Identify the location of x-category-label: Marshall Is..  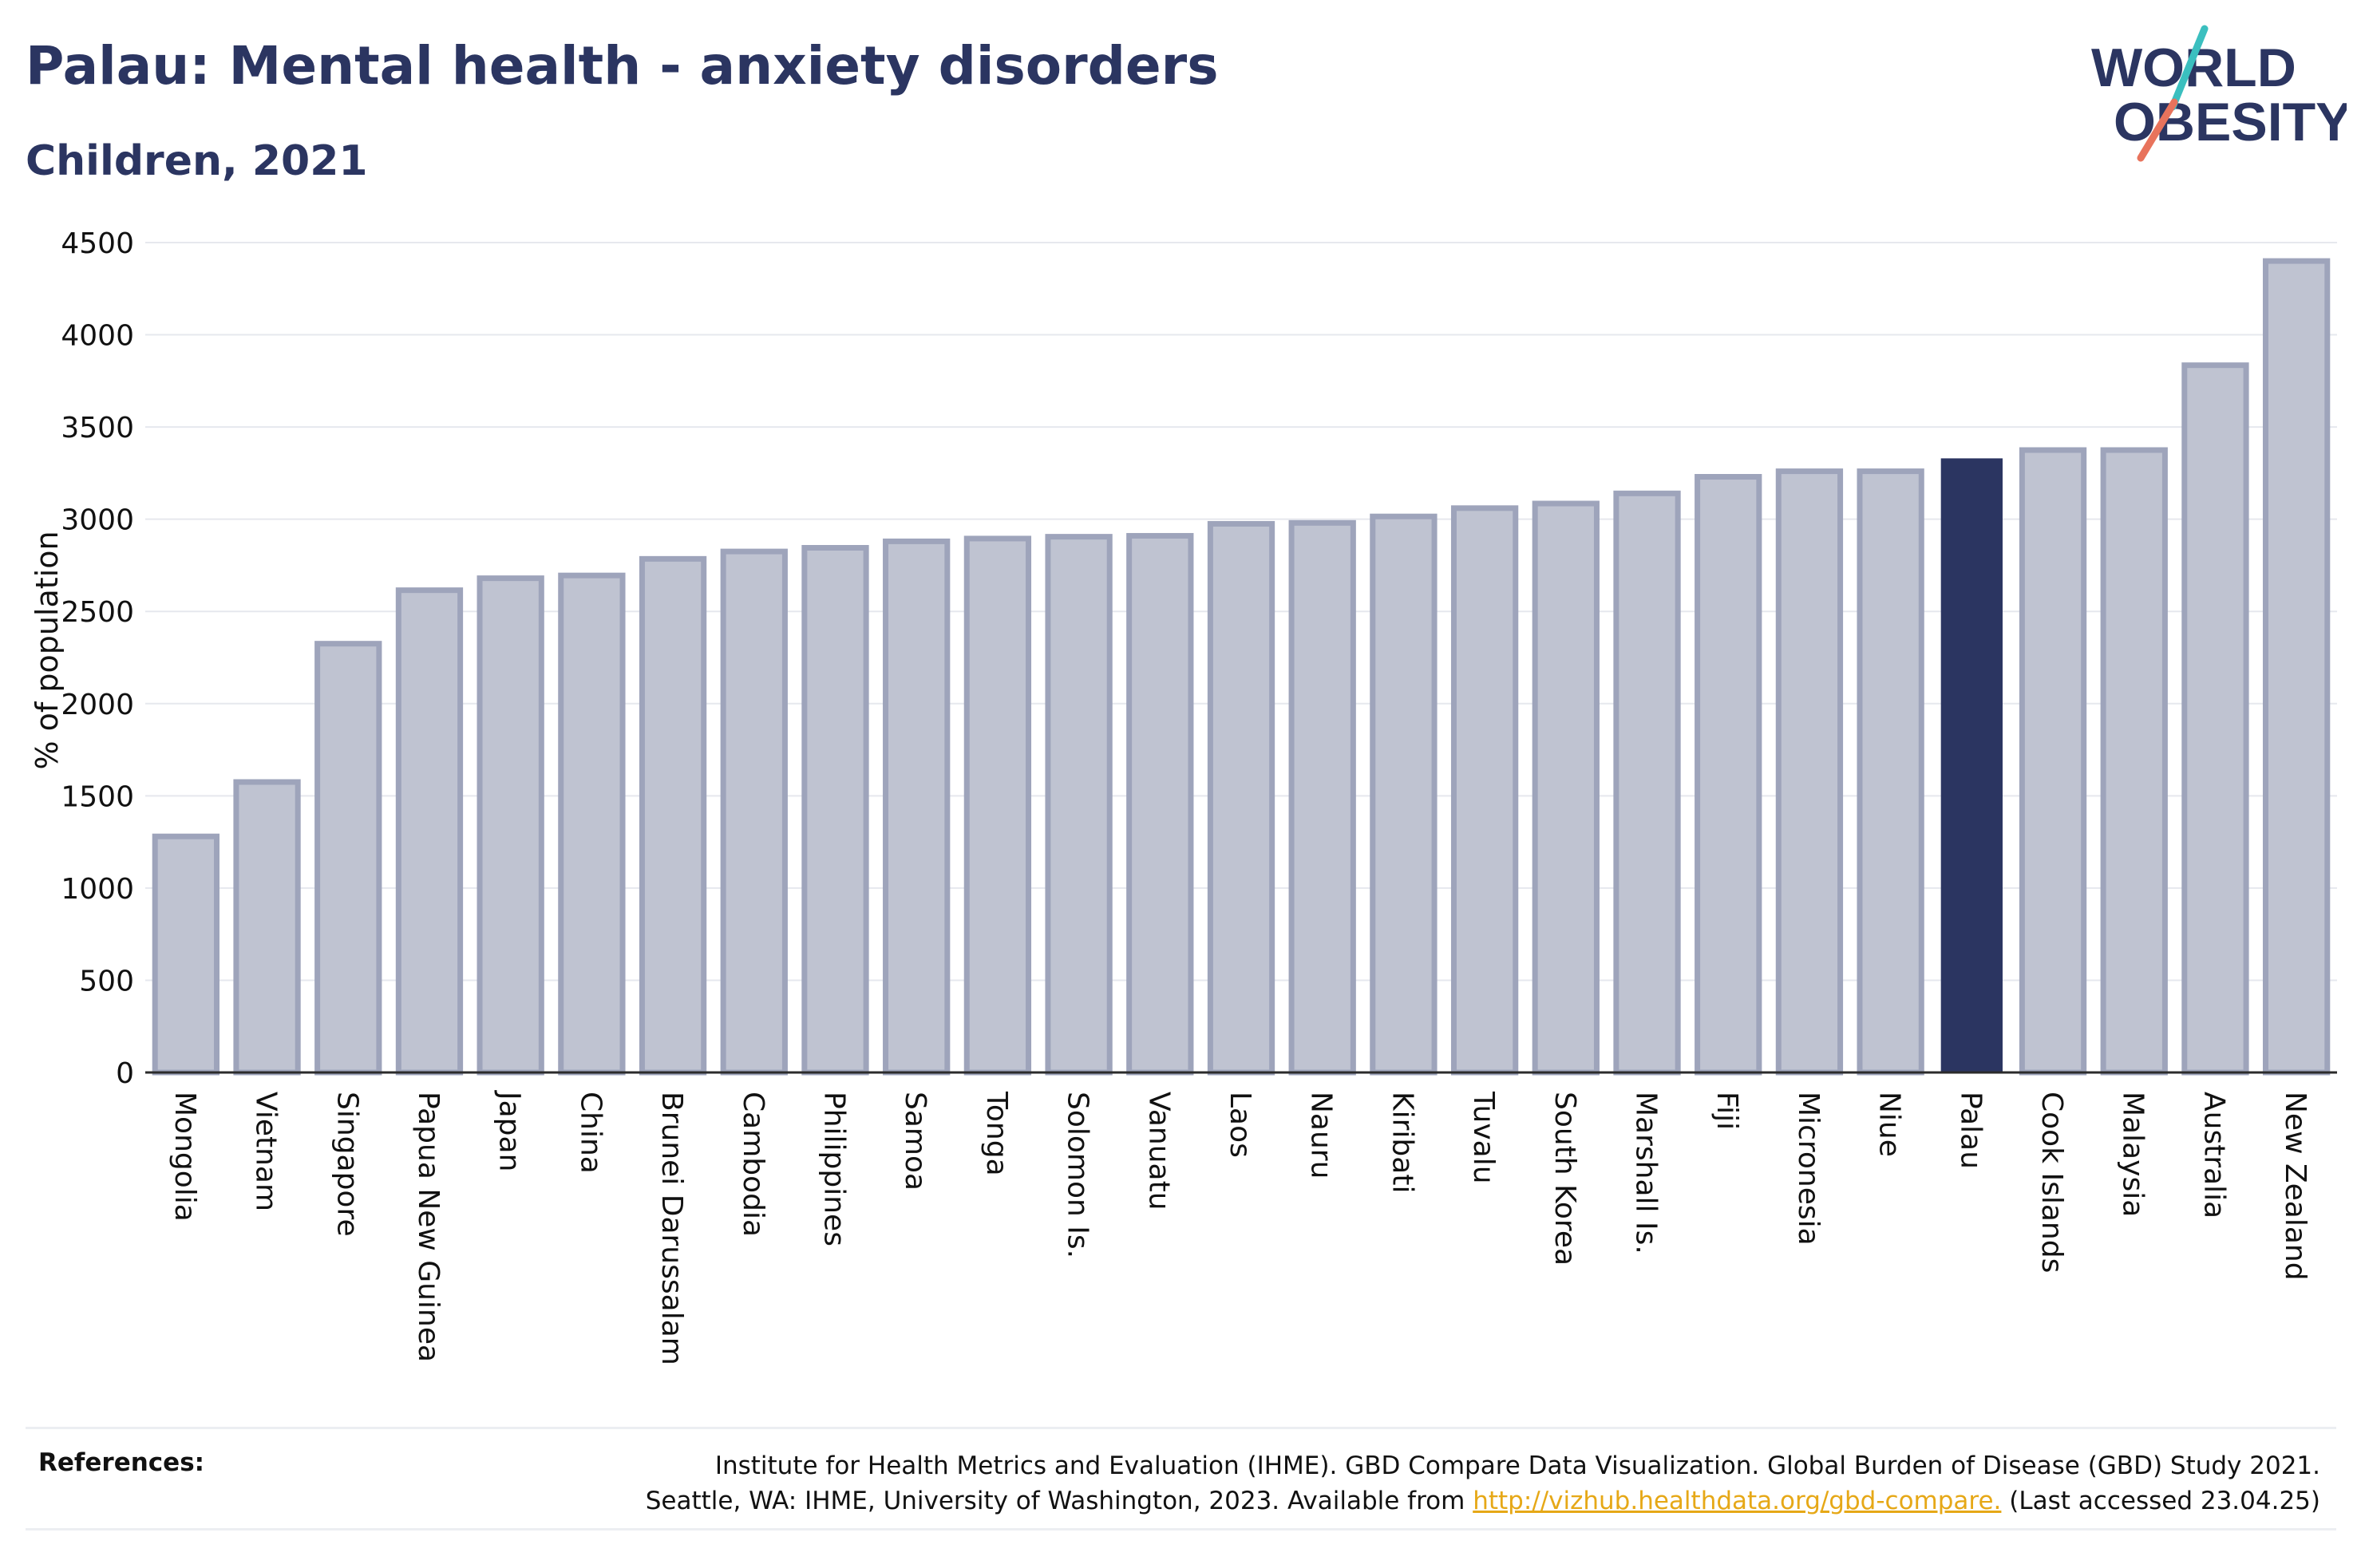
(1646, 1173).